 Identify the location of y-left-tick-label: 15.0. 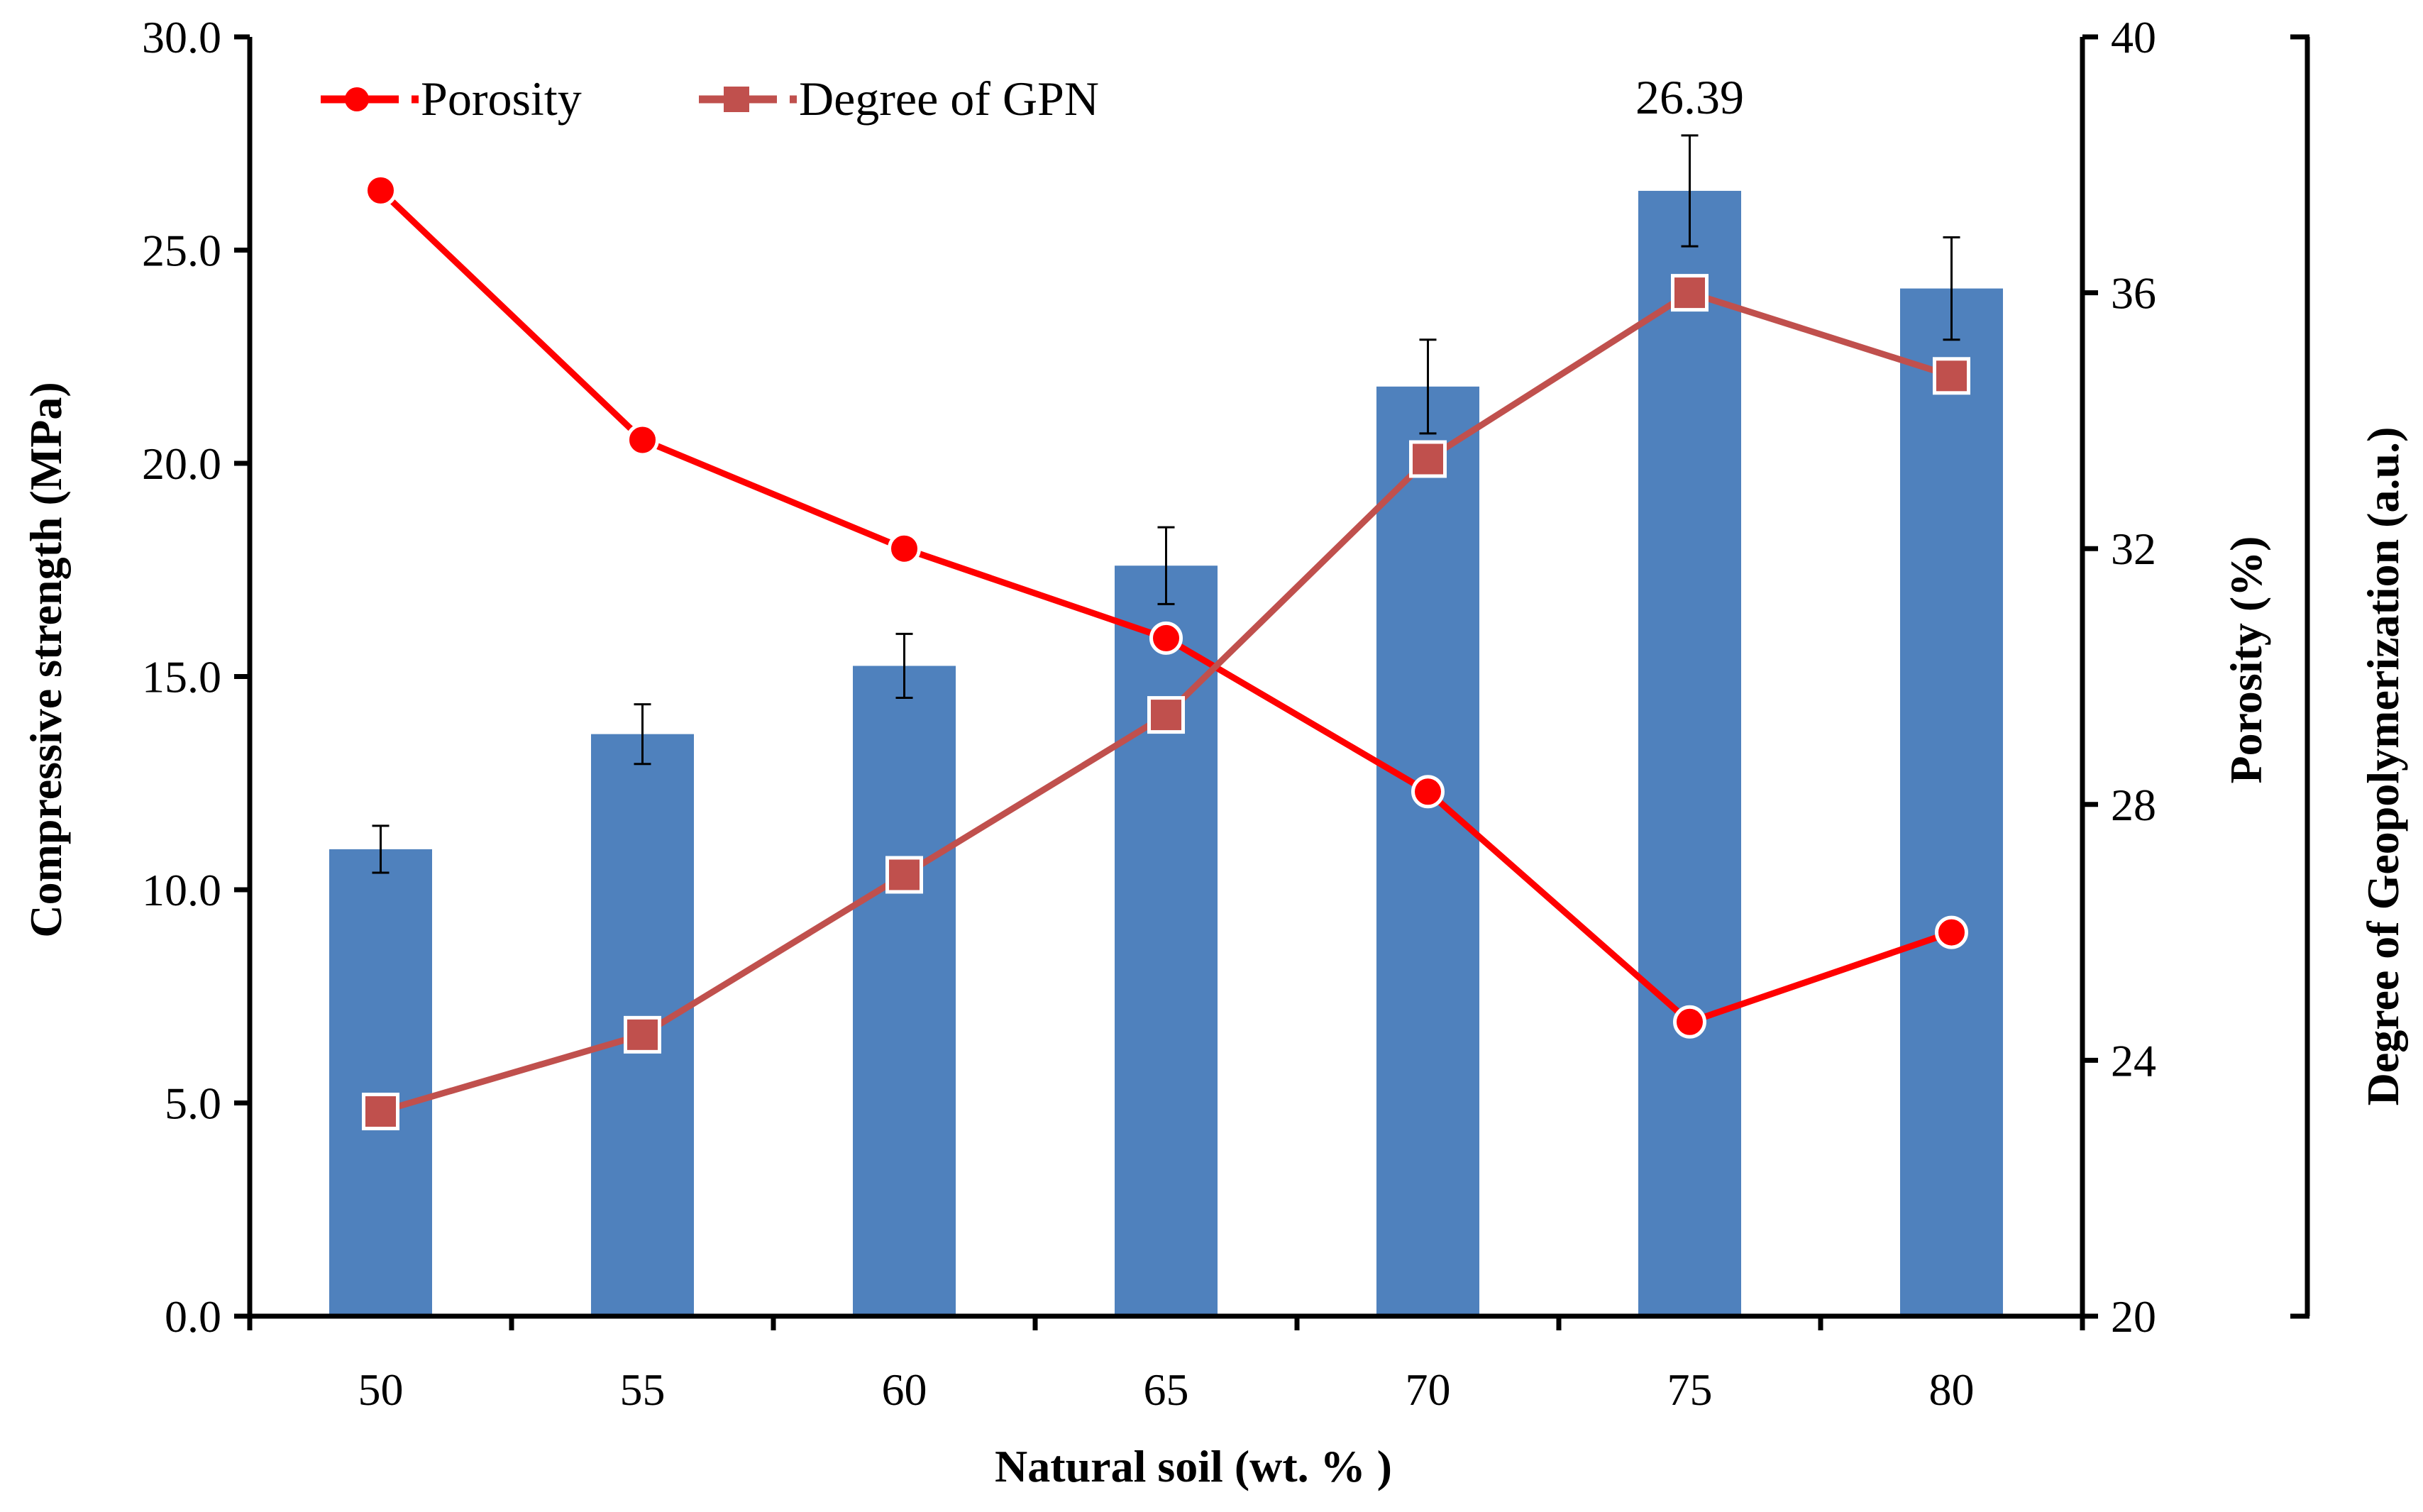
(181, 677).